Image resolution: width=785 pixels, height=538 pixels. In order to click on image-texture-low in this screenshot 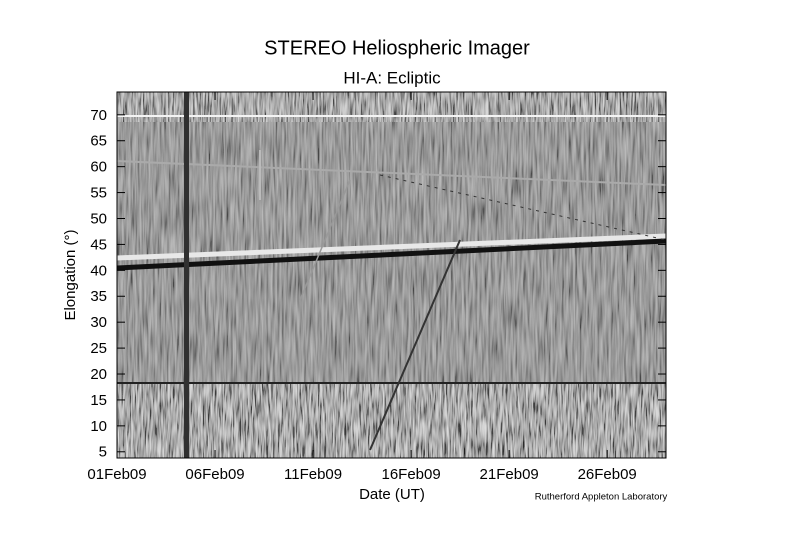, I will do `click(391, 420)`.